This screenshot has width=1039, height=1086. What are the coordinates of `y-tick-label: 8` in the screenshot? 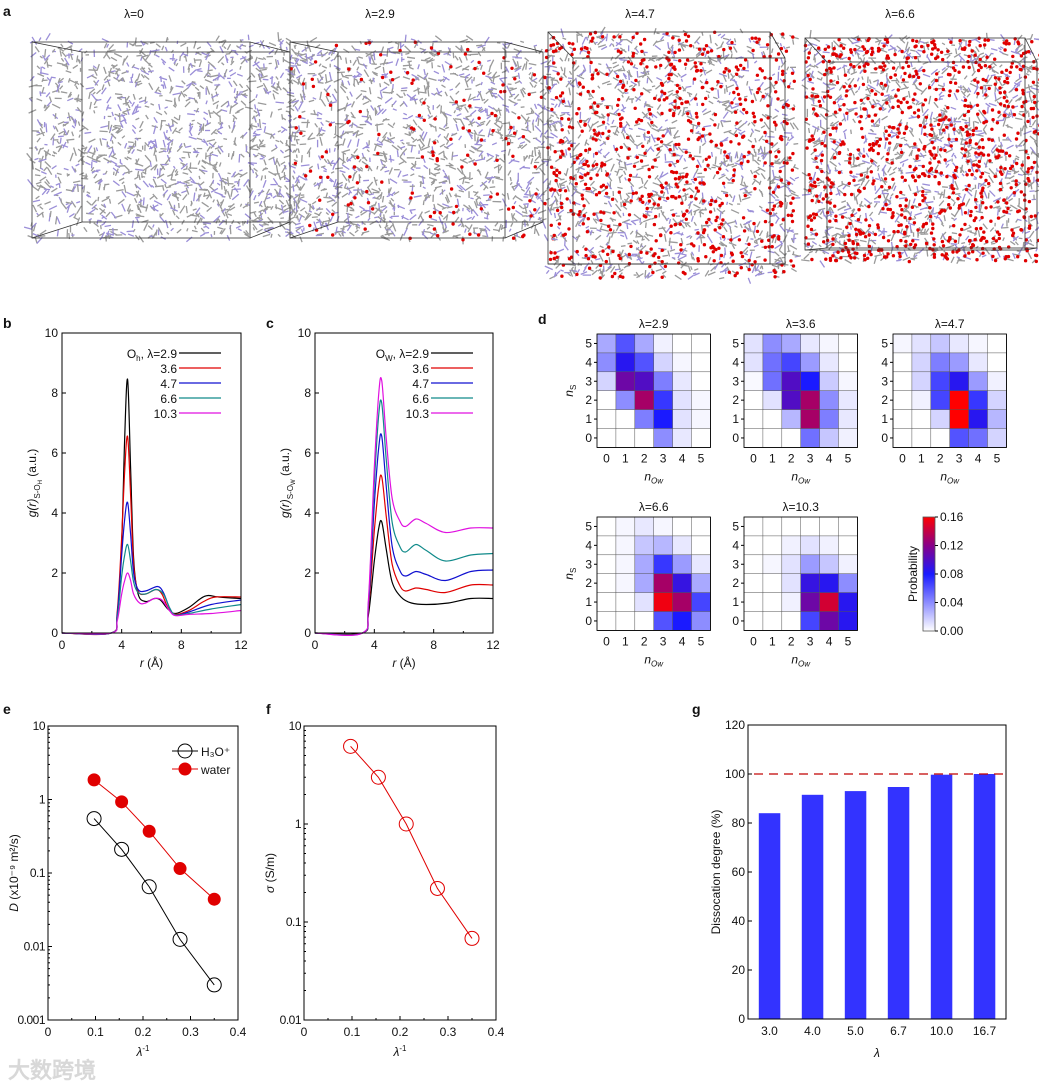 It's located at (54, 393).